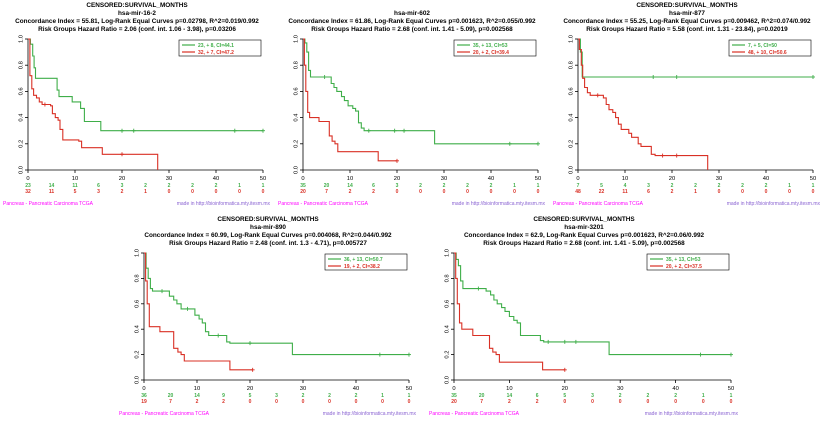 This screenshot has width=825, height=422. Describe the element at coordinates (268, 227) in the screenshot. I see `plot-title-line: hsa-mir-890` at that location.